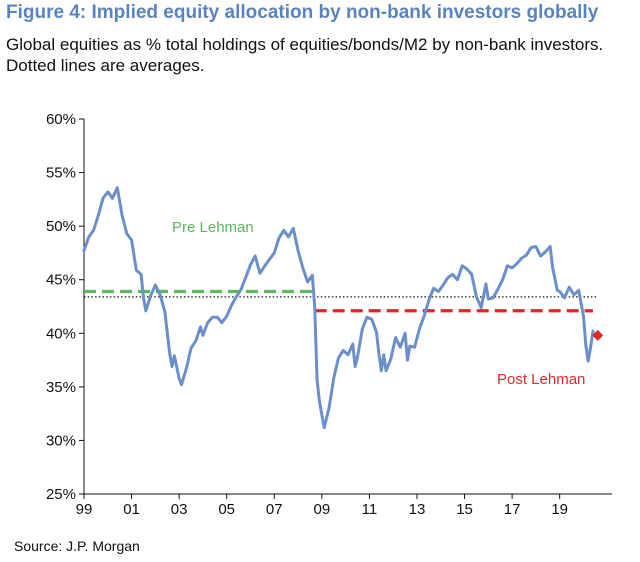 The image size is (640, 562). I want to click on y-tick-label: 30%, so click(61, 440).